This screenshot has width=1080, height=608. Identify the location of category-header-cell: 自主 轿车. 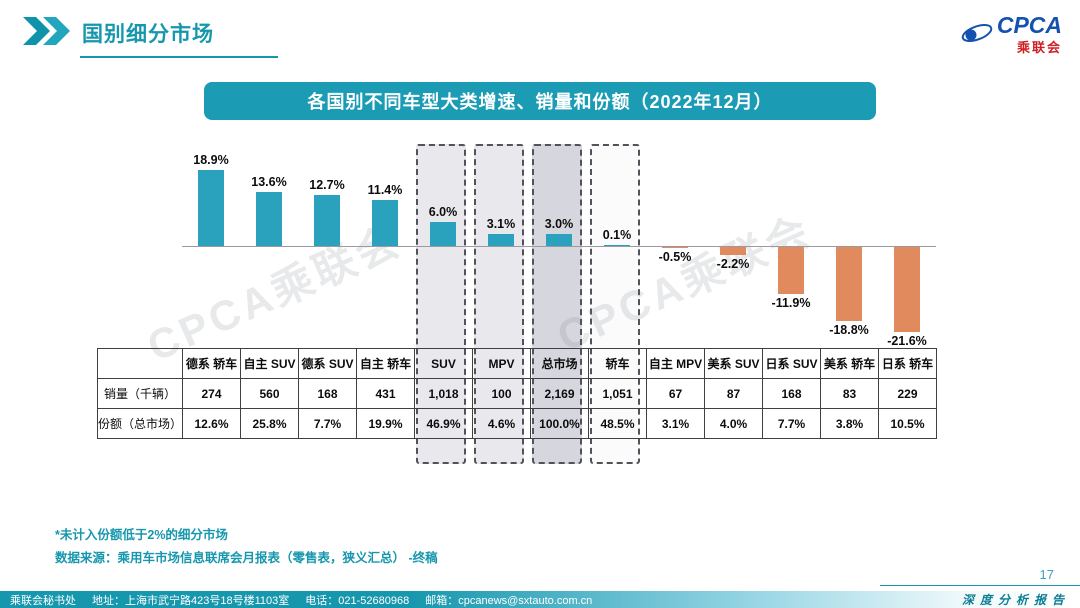
(385, 363).